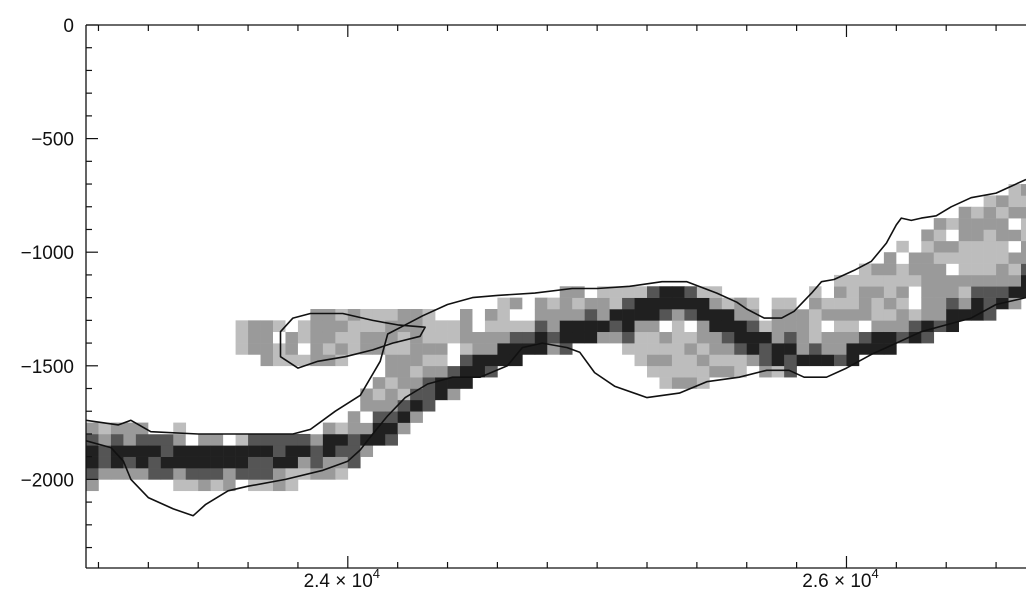  Describe the element at coordinates (343, 581) in the screenshot. I see `x-tick-times: ×` at that location.